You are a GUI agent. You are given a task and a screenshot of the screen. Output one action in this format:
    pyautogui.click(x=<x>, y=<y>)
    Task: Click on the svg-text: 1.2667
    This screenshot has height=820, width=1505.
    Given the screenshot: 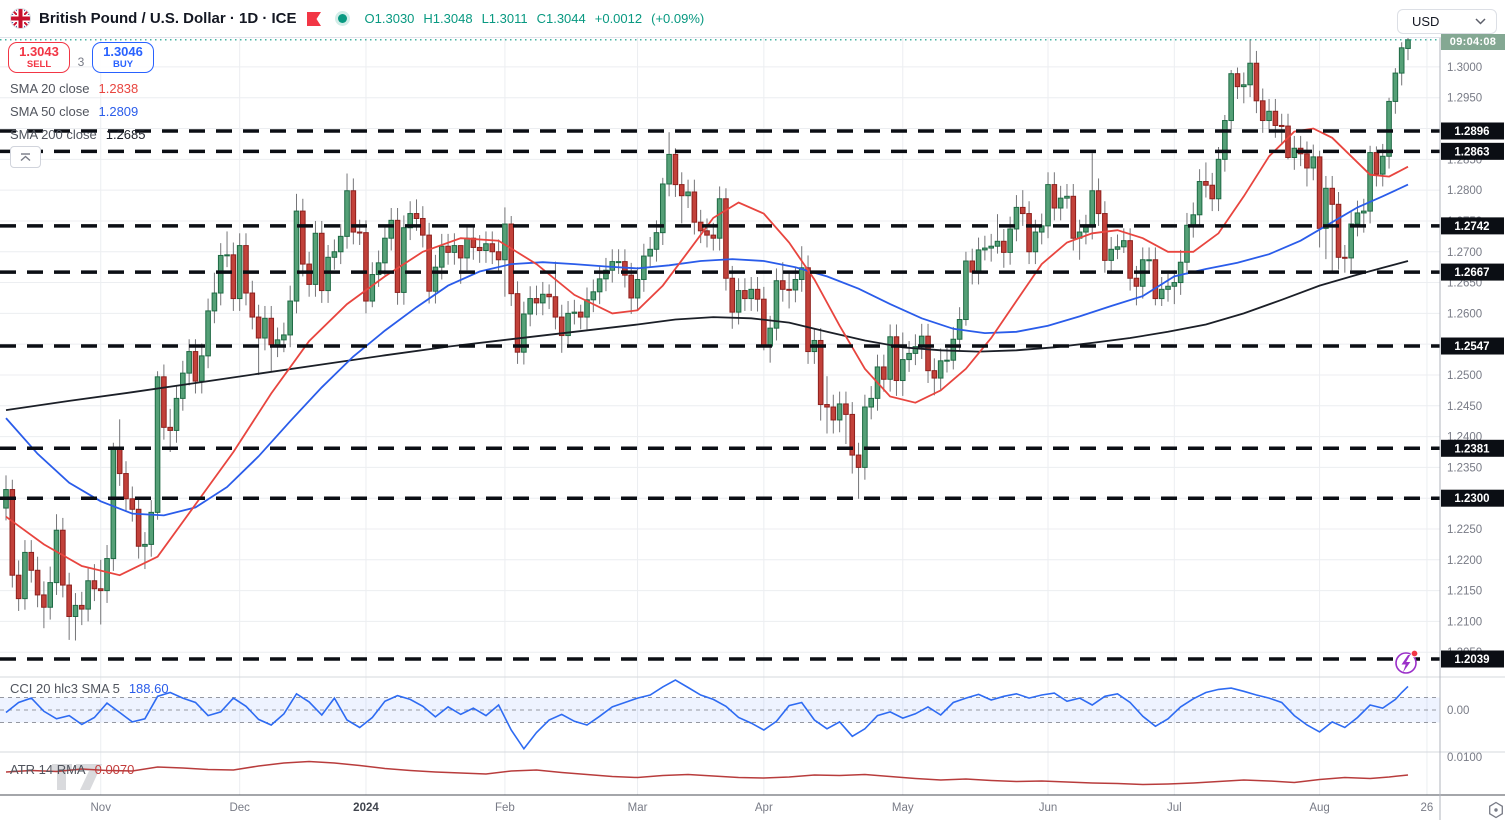 What is the action you would take?
    pyautogui.click(x=1471, y=273)
    